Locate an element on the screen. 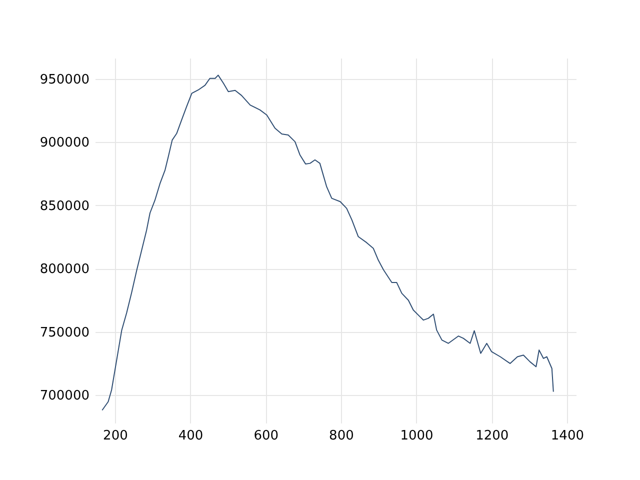 The width and height of the screenshot is (640, 480). y-tick-label: 750000 is located at coordinates (65, 332).